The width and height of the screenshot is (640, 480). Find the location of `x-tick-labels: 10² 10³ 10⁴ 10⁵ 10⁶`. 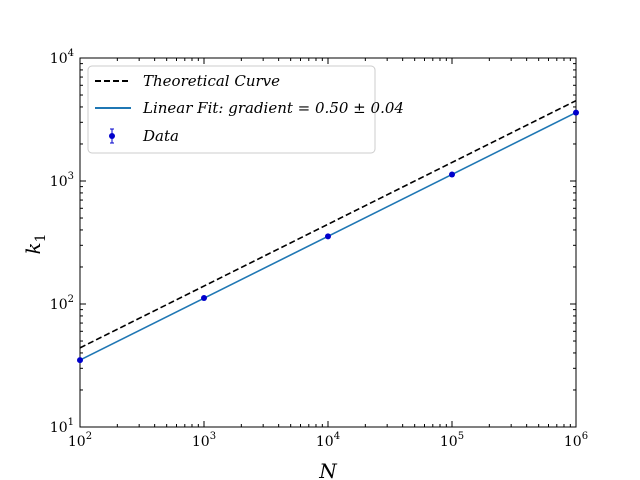

x-tick-labels: 10² 10³ 10⁴ 10⁵ 10⁶ is located at coordinates (328, 440).